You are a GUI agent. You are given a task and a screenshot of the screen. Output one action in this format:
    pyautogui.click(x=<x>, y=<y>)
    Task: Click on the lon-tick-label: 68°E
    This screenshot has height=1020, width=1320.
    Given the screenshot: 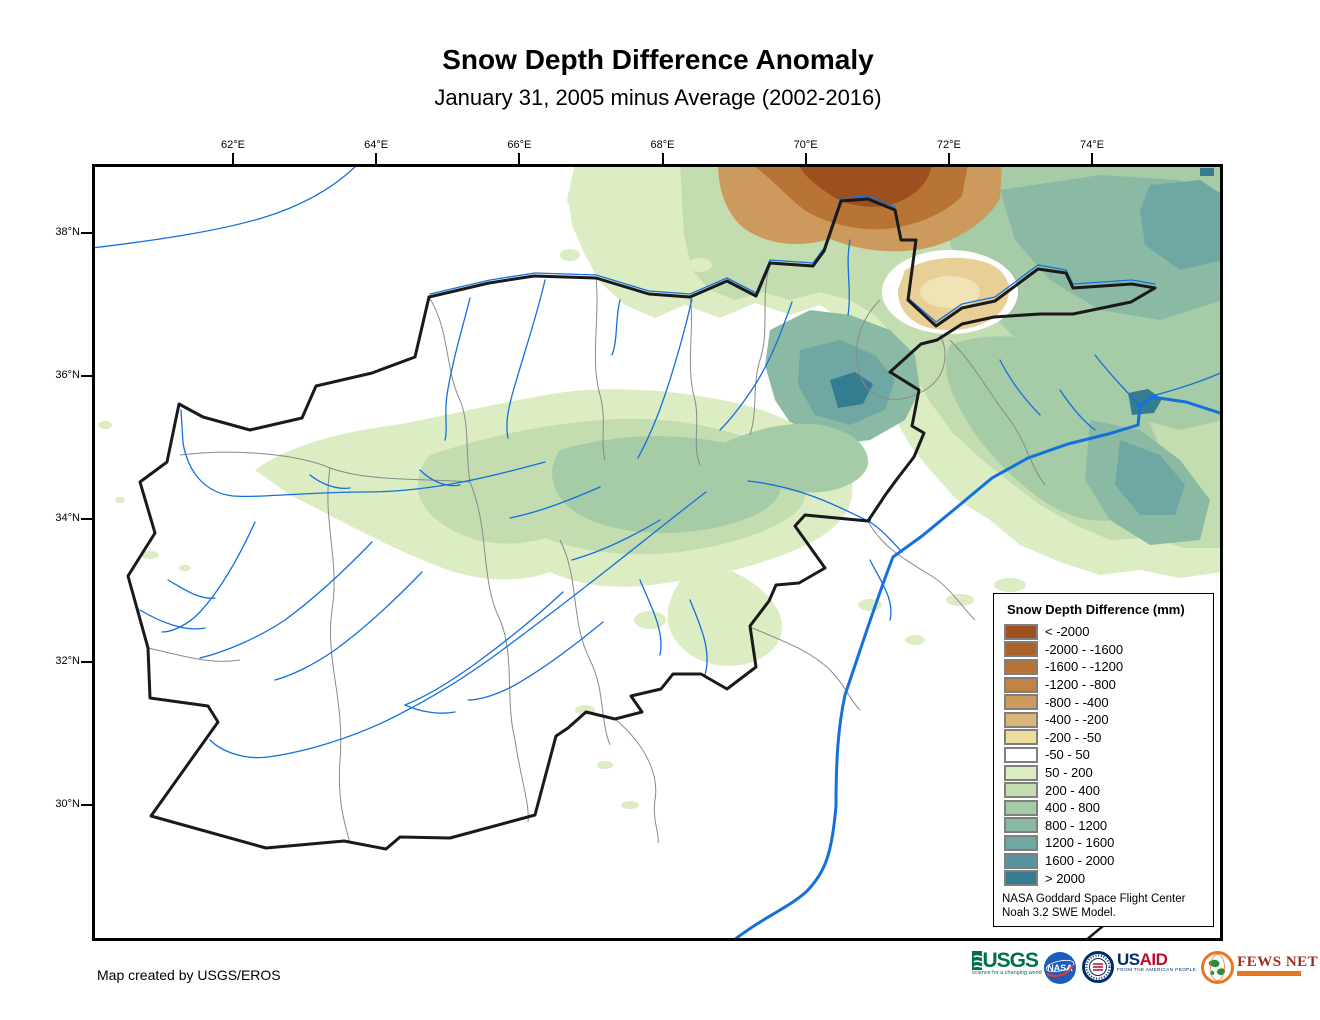 What is the action you would take?
    pyautogui.click(x=662, y=145)
    